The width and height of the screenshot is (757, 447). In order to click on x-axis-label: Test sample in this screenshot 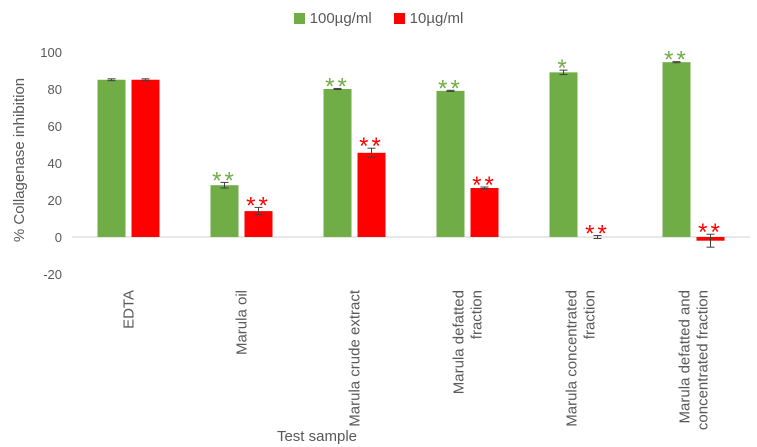, I will do `click(317, 436)`.